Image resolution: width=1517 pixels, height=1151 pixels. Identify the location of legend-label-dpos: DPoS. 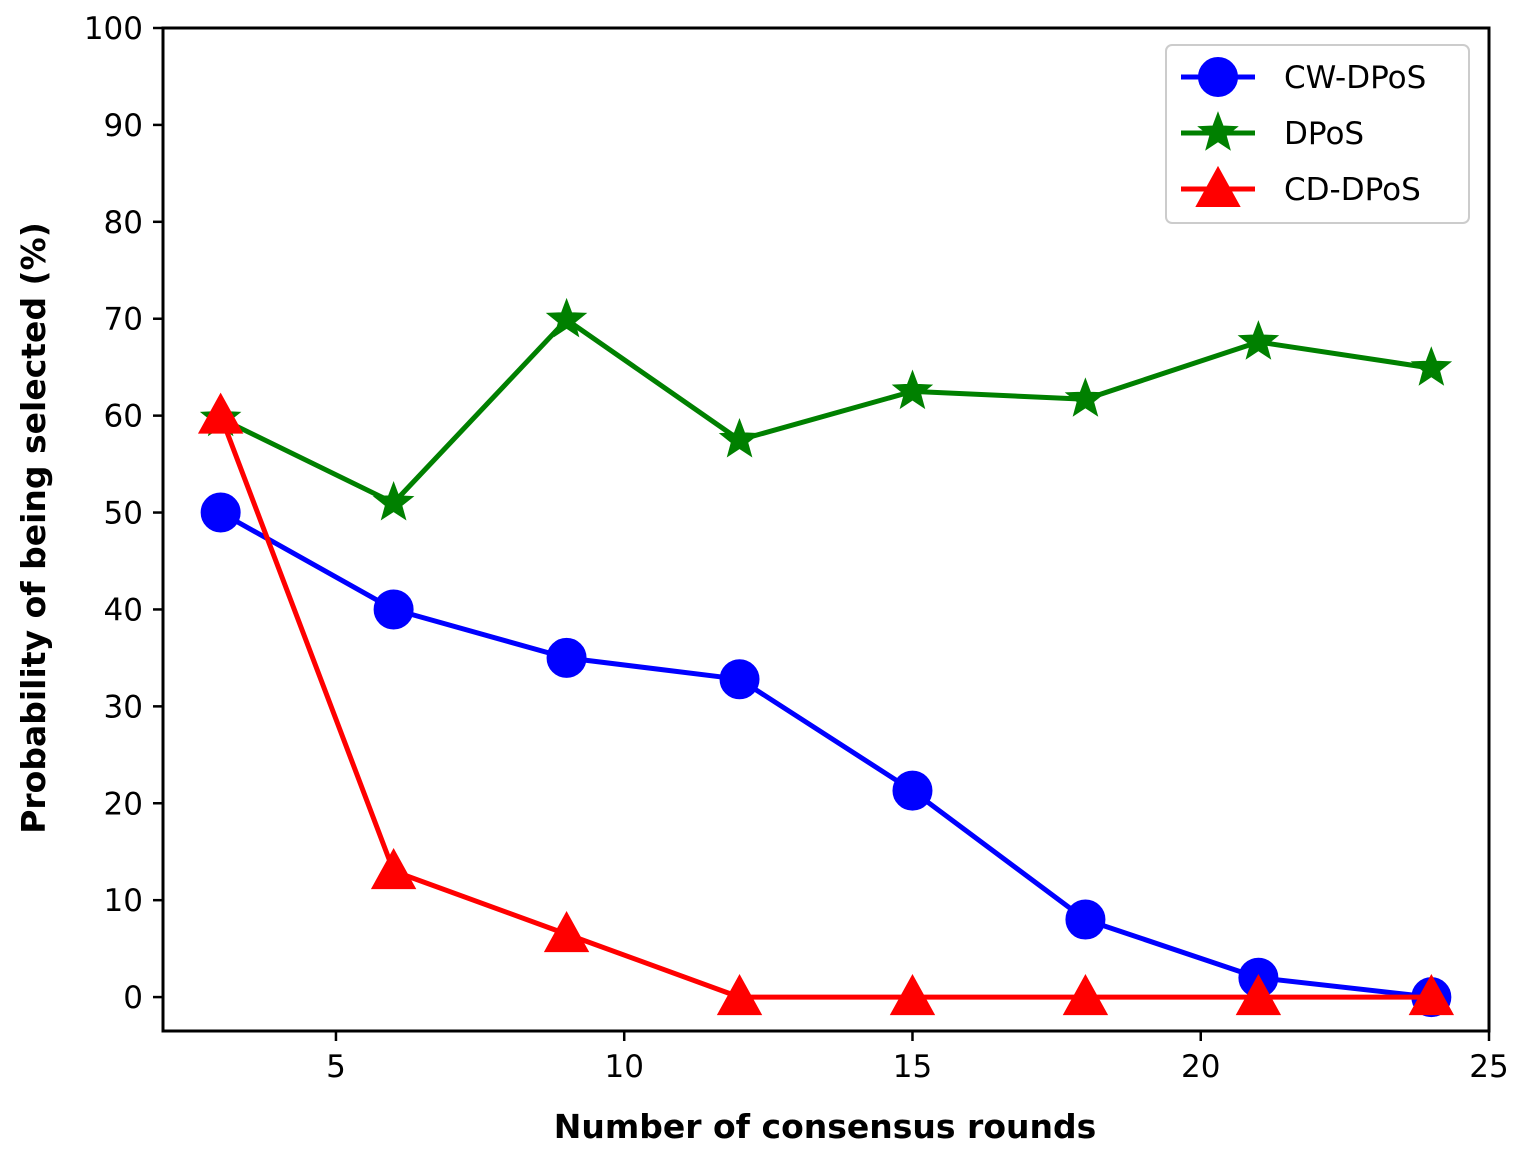
(1324, 134).